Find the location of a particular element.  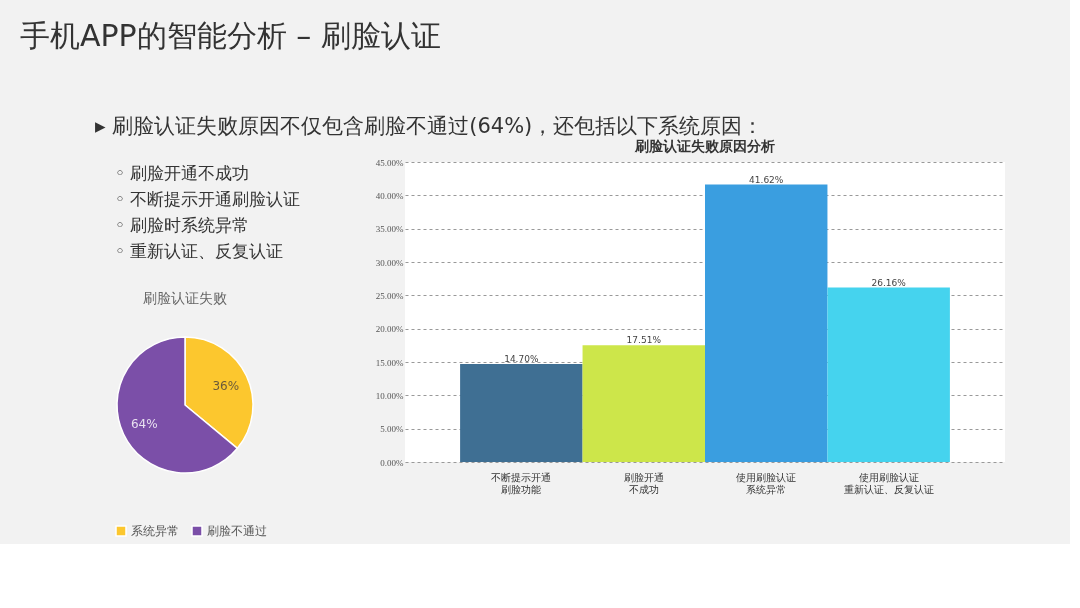

x-tick-label: 不断提示开通刷脸功能 is located at coordinates (521, 483).